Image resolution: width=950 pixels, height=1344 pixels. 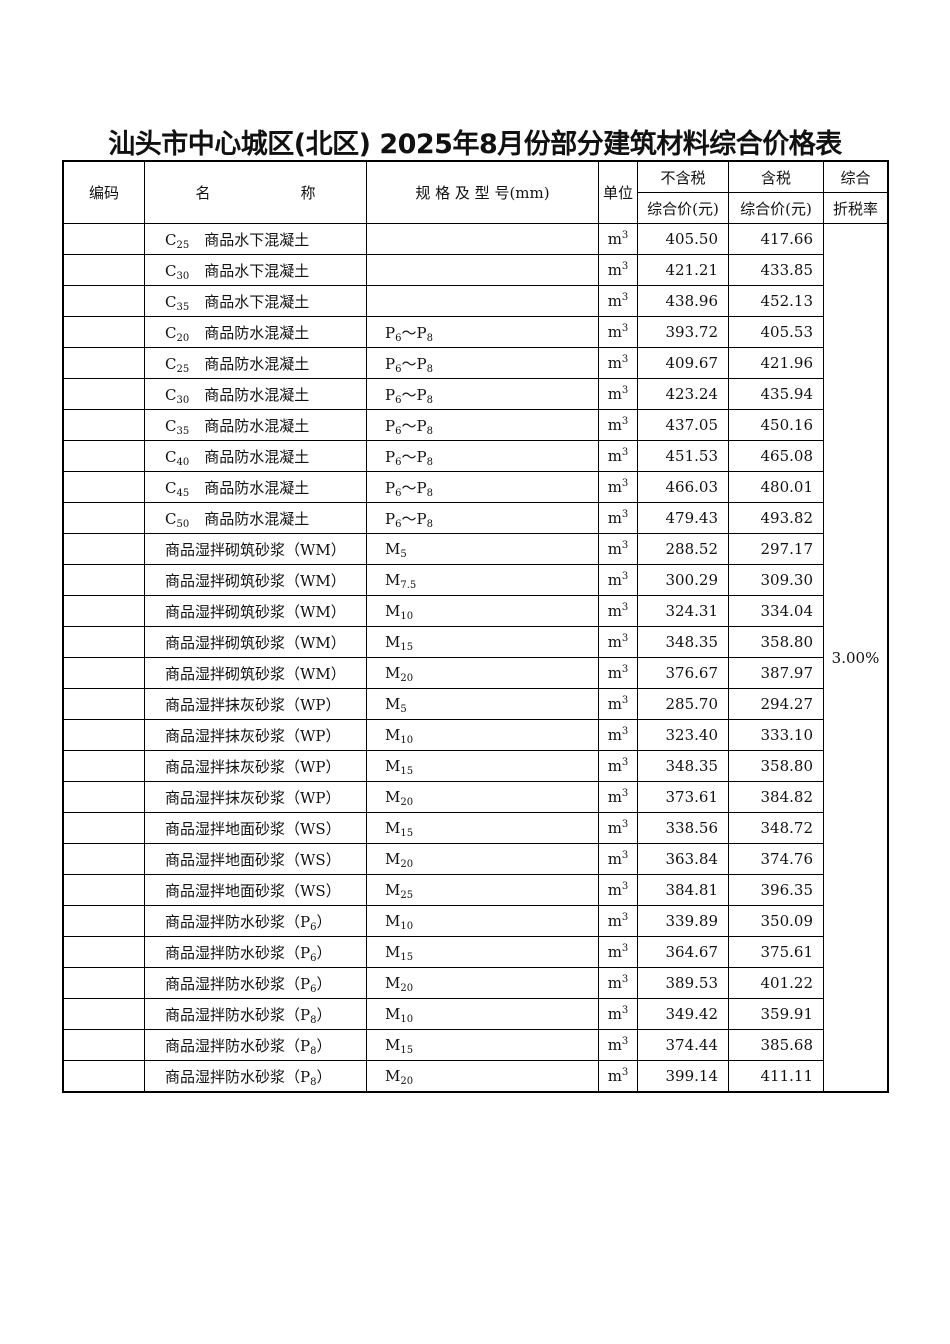 What do you see at coordinates (683, 487) in the screenshot?
I see `pretax-price-cell: 466.03` at bounding box center [683, 487].